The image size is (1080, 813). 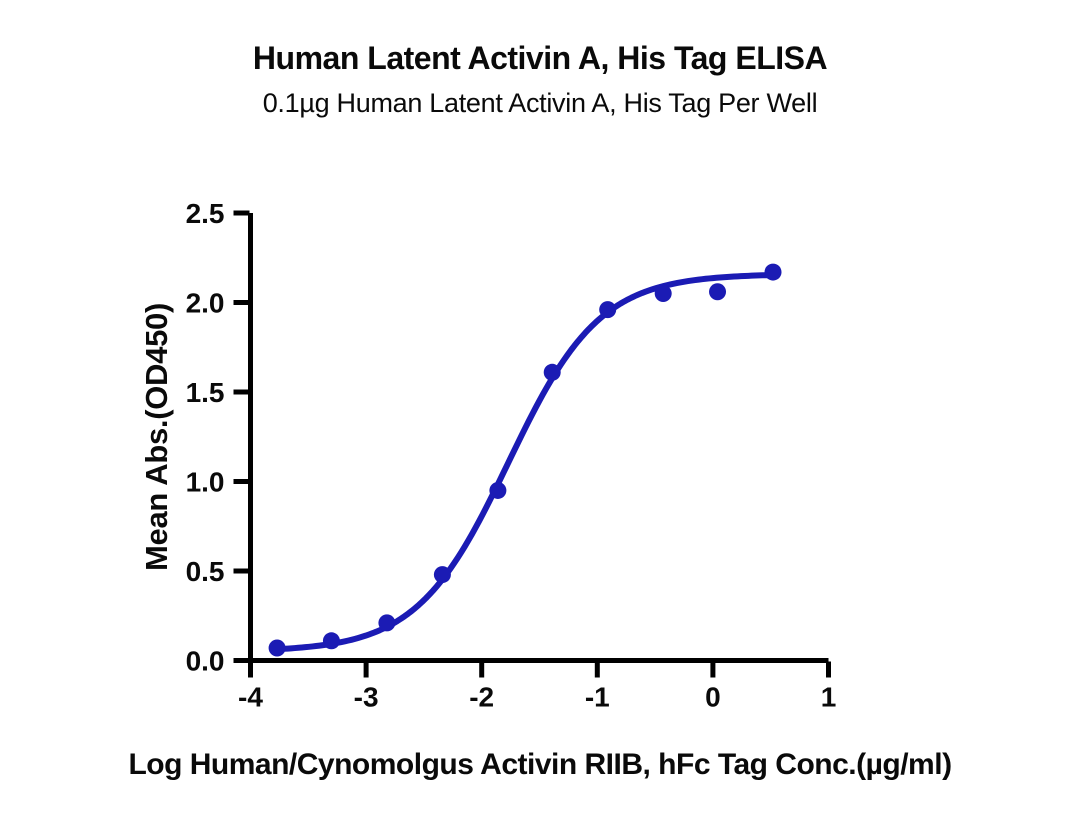 I want to click on x-tick-label: -2, so click(x=481, y=697).